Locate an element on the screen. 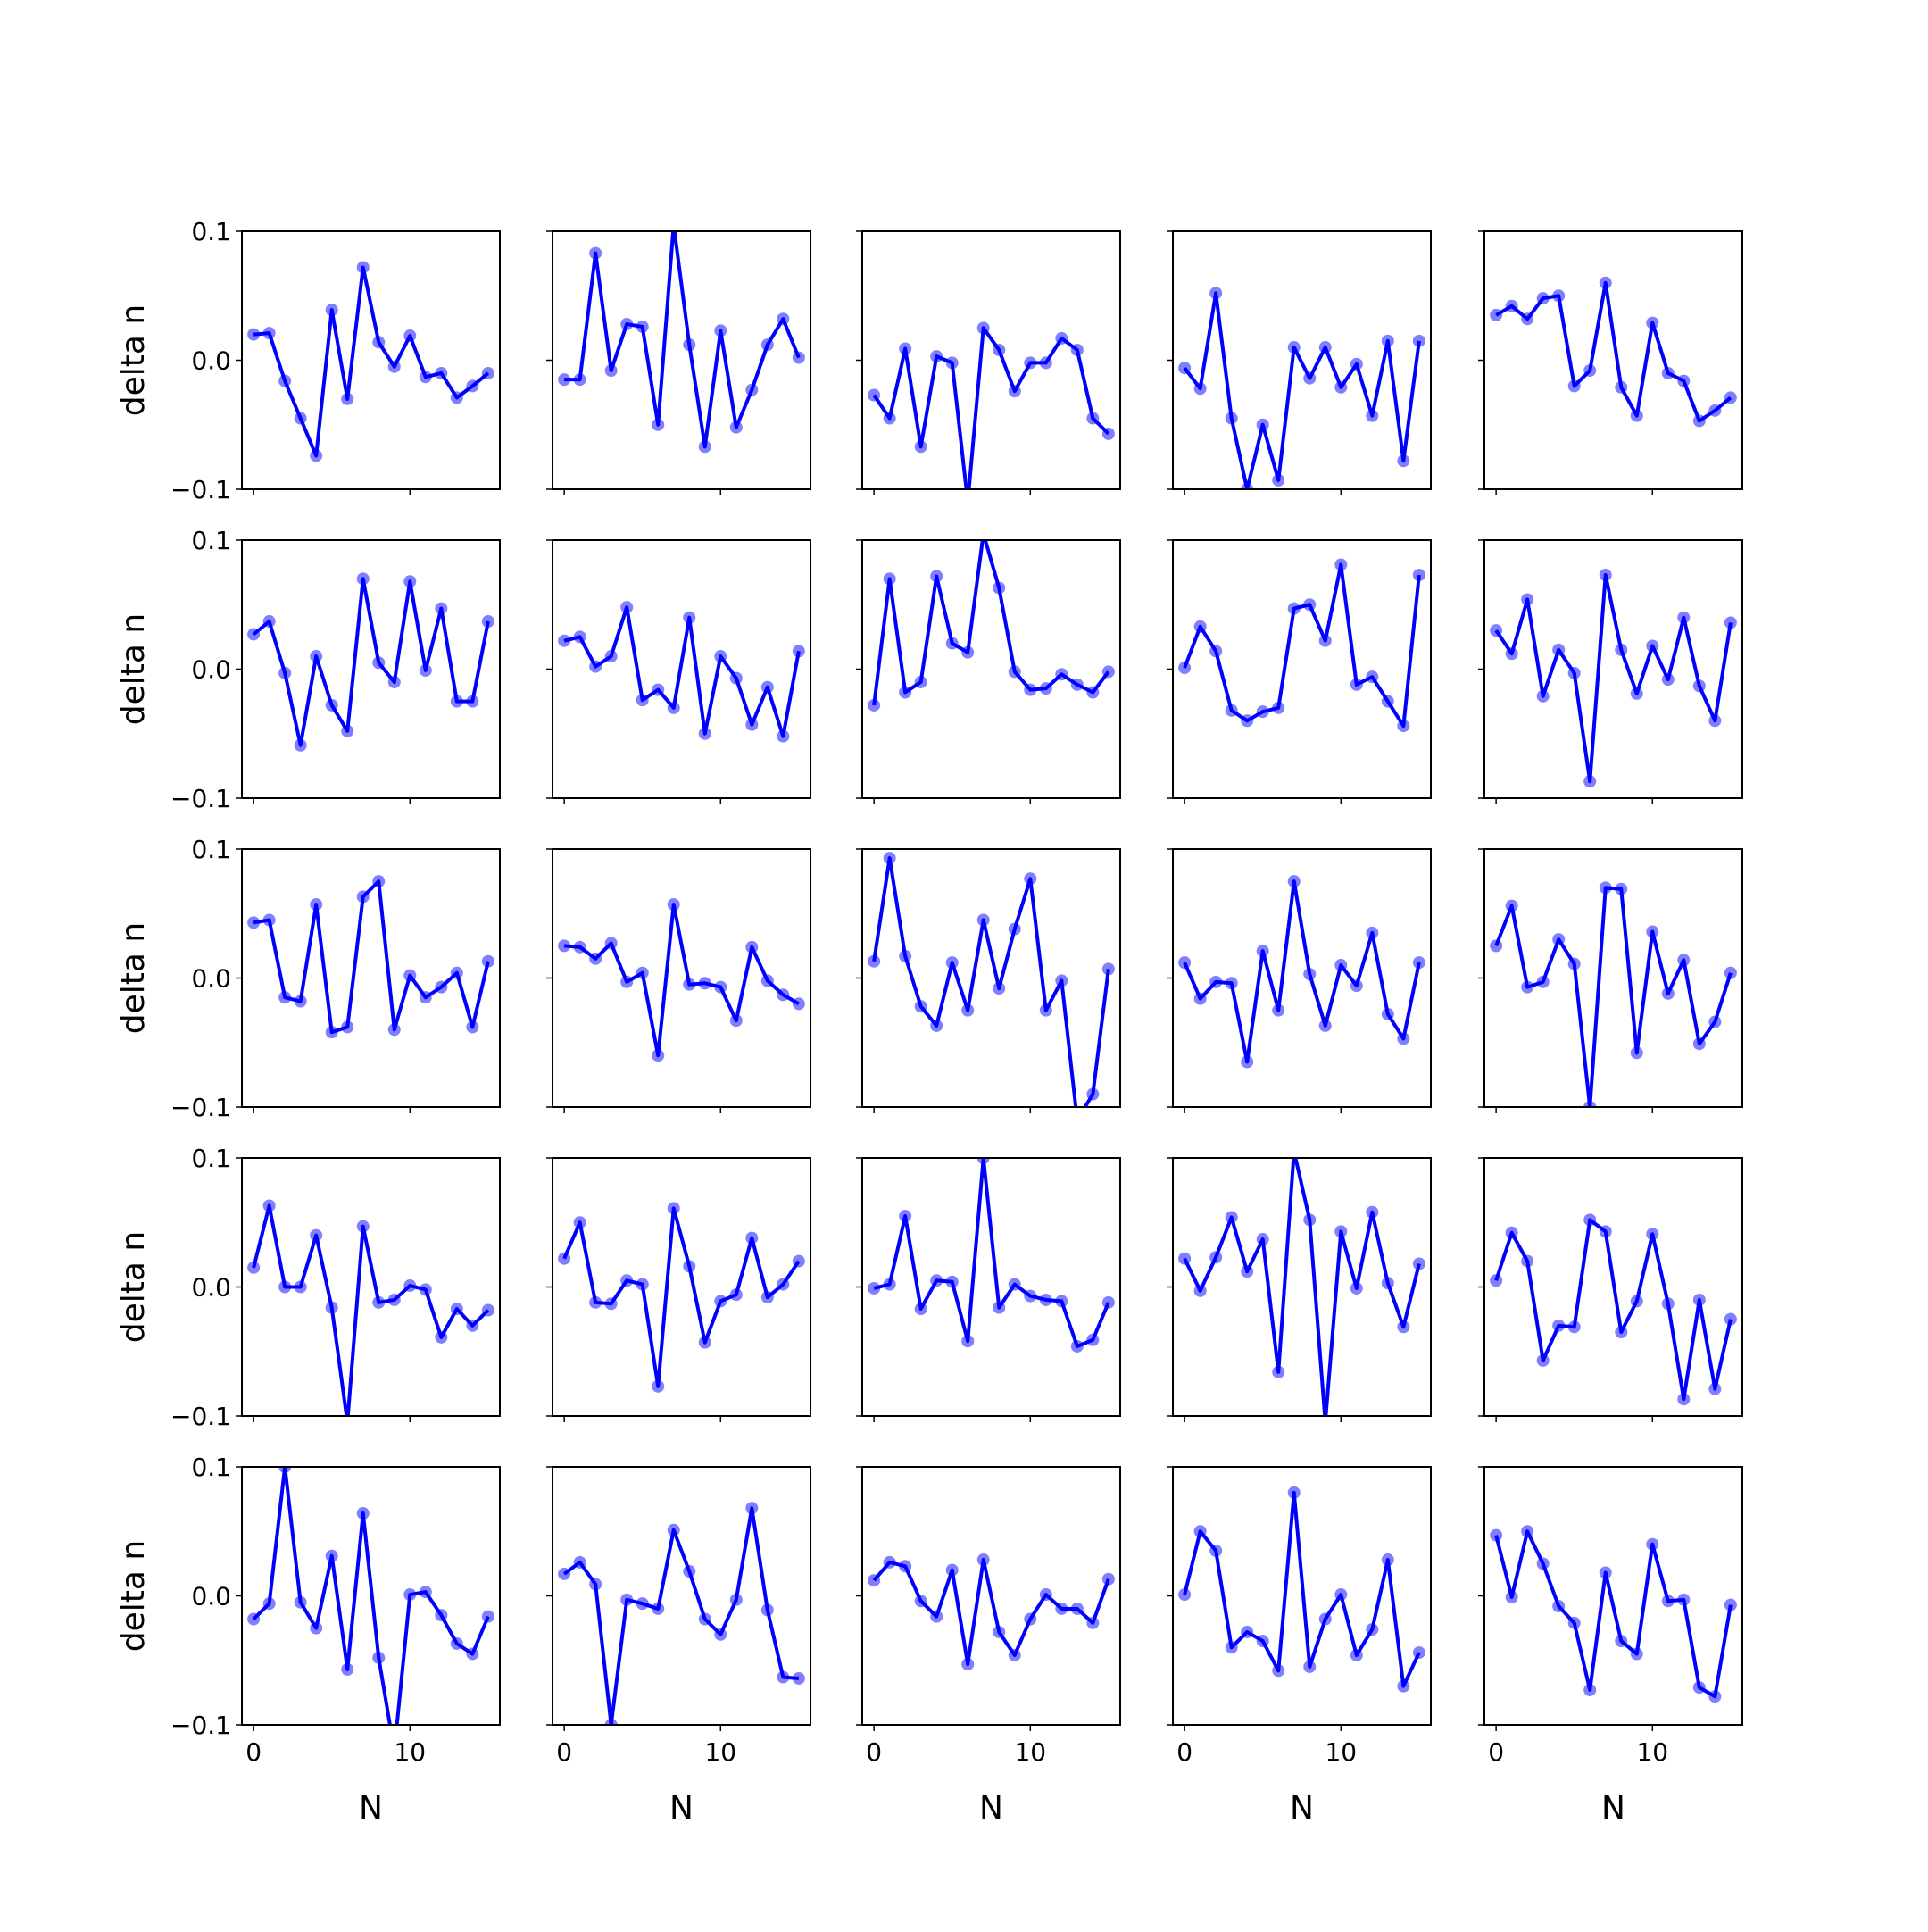 The height and width of the screenshot is (1932, 1928). y-tick-label: 0.0 is located at coordinates (211, 979).